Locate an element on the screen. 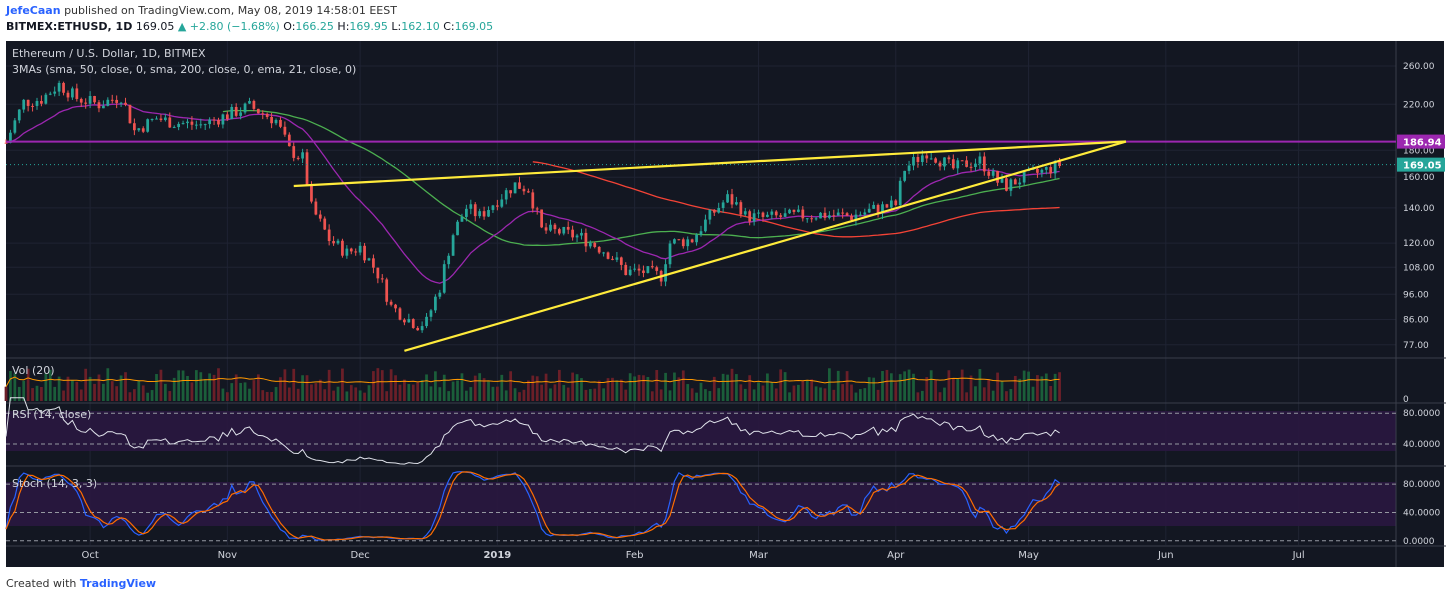  time-tick-label: Apr is located at coordinates (896, 555).